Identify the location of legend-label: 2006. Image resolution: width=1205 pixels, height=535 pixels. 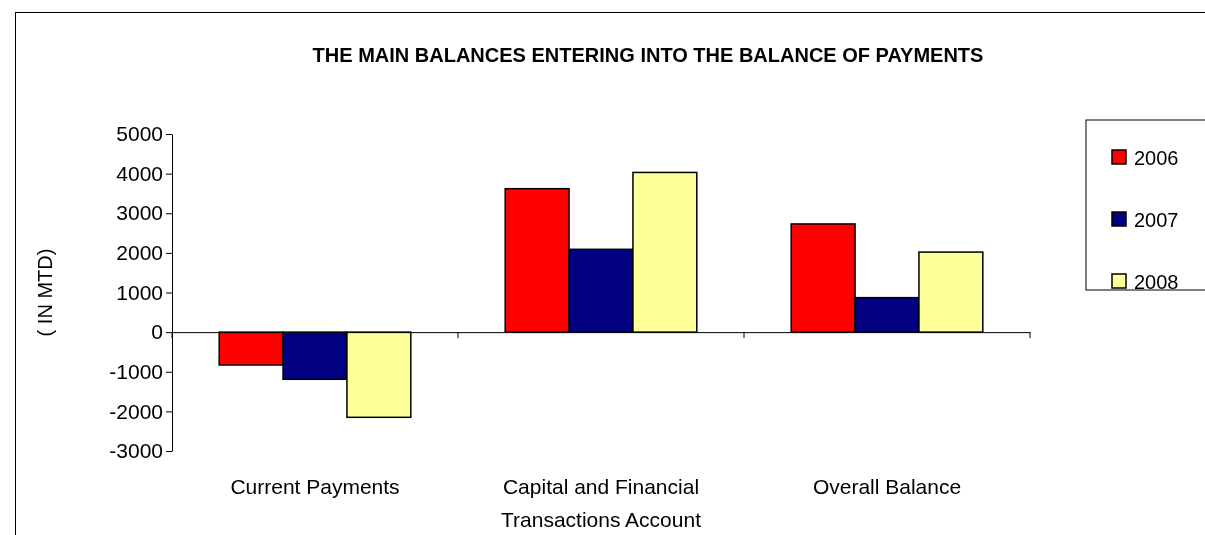
(1156, 158).